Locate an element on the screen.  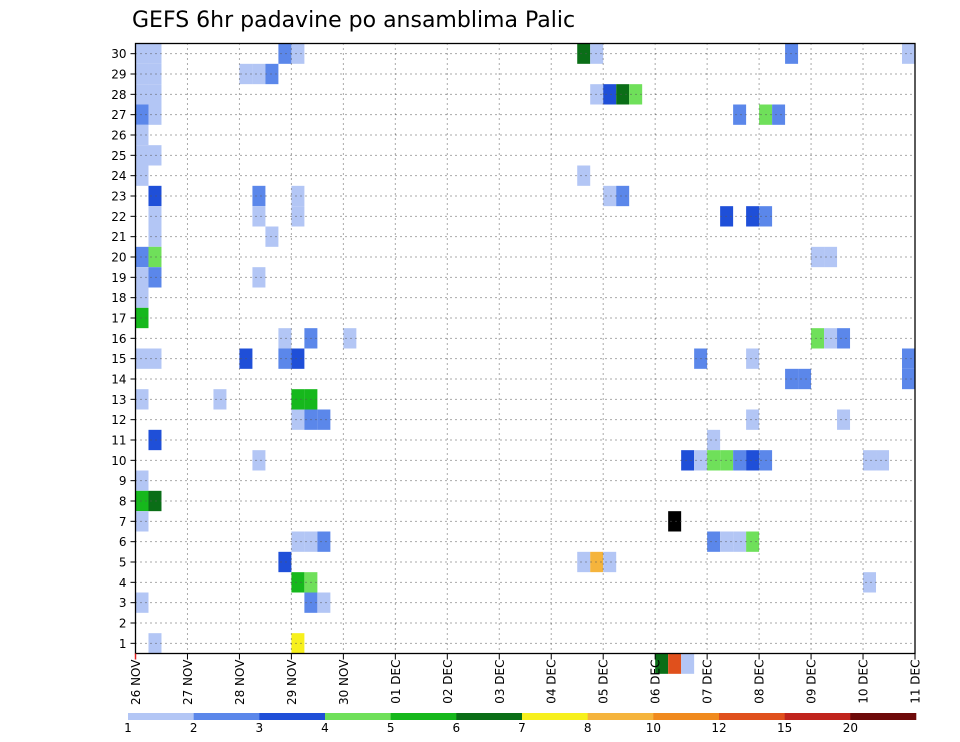
y-tick-label: 30 is located at coordinates (118, 54).